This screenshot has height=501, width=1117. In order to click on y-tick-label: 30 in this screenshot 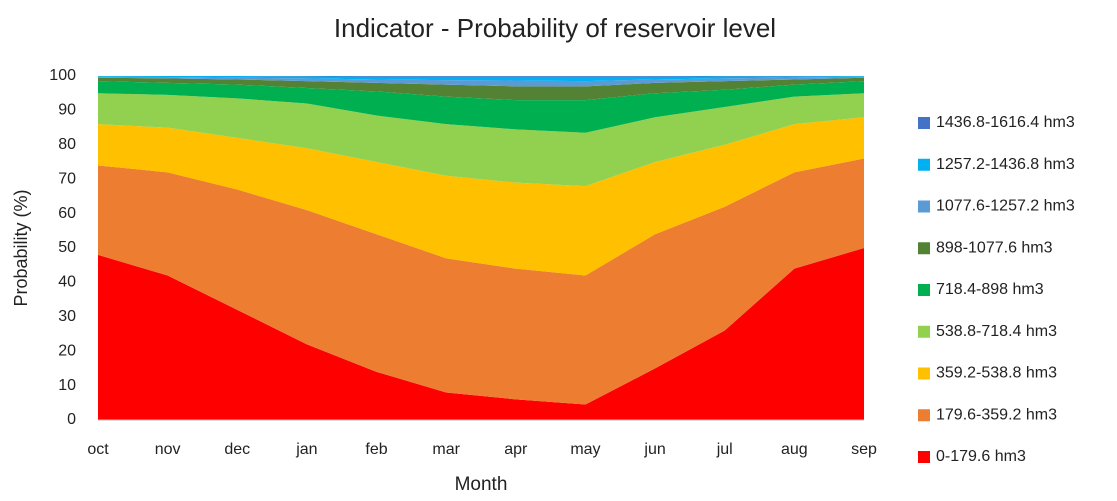, I will do `click(67, 316)`.